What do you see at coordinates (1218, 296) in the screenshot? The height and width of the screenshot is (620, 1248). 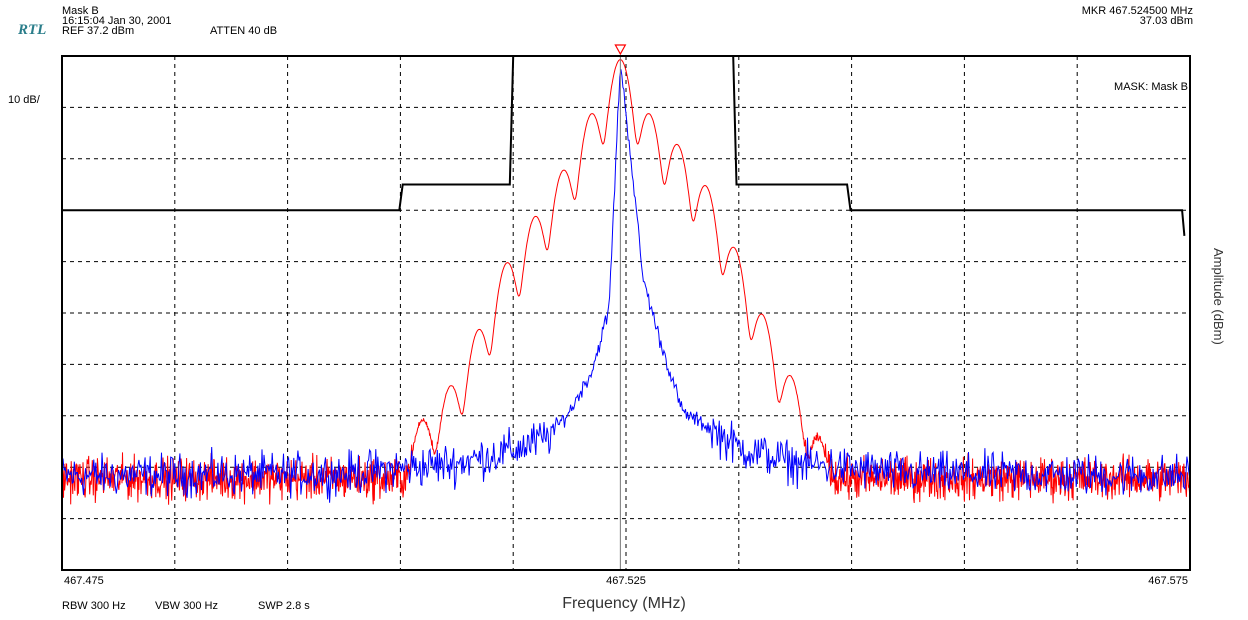 I see `y-axis-label: Amplitude (dBm)` at bounding box center [1218, 296].